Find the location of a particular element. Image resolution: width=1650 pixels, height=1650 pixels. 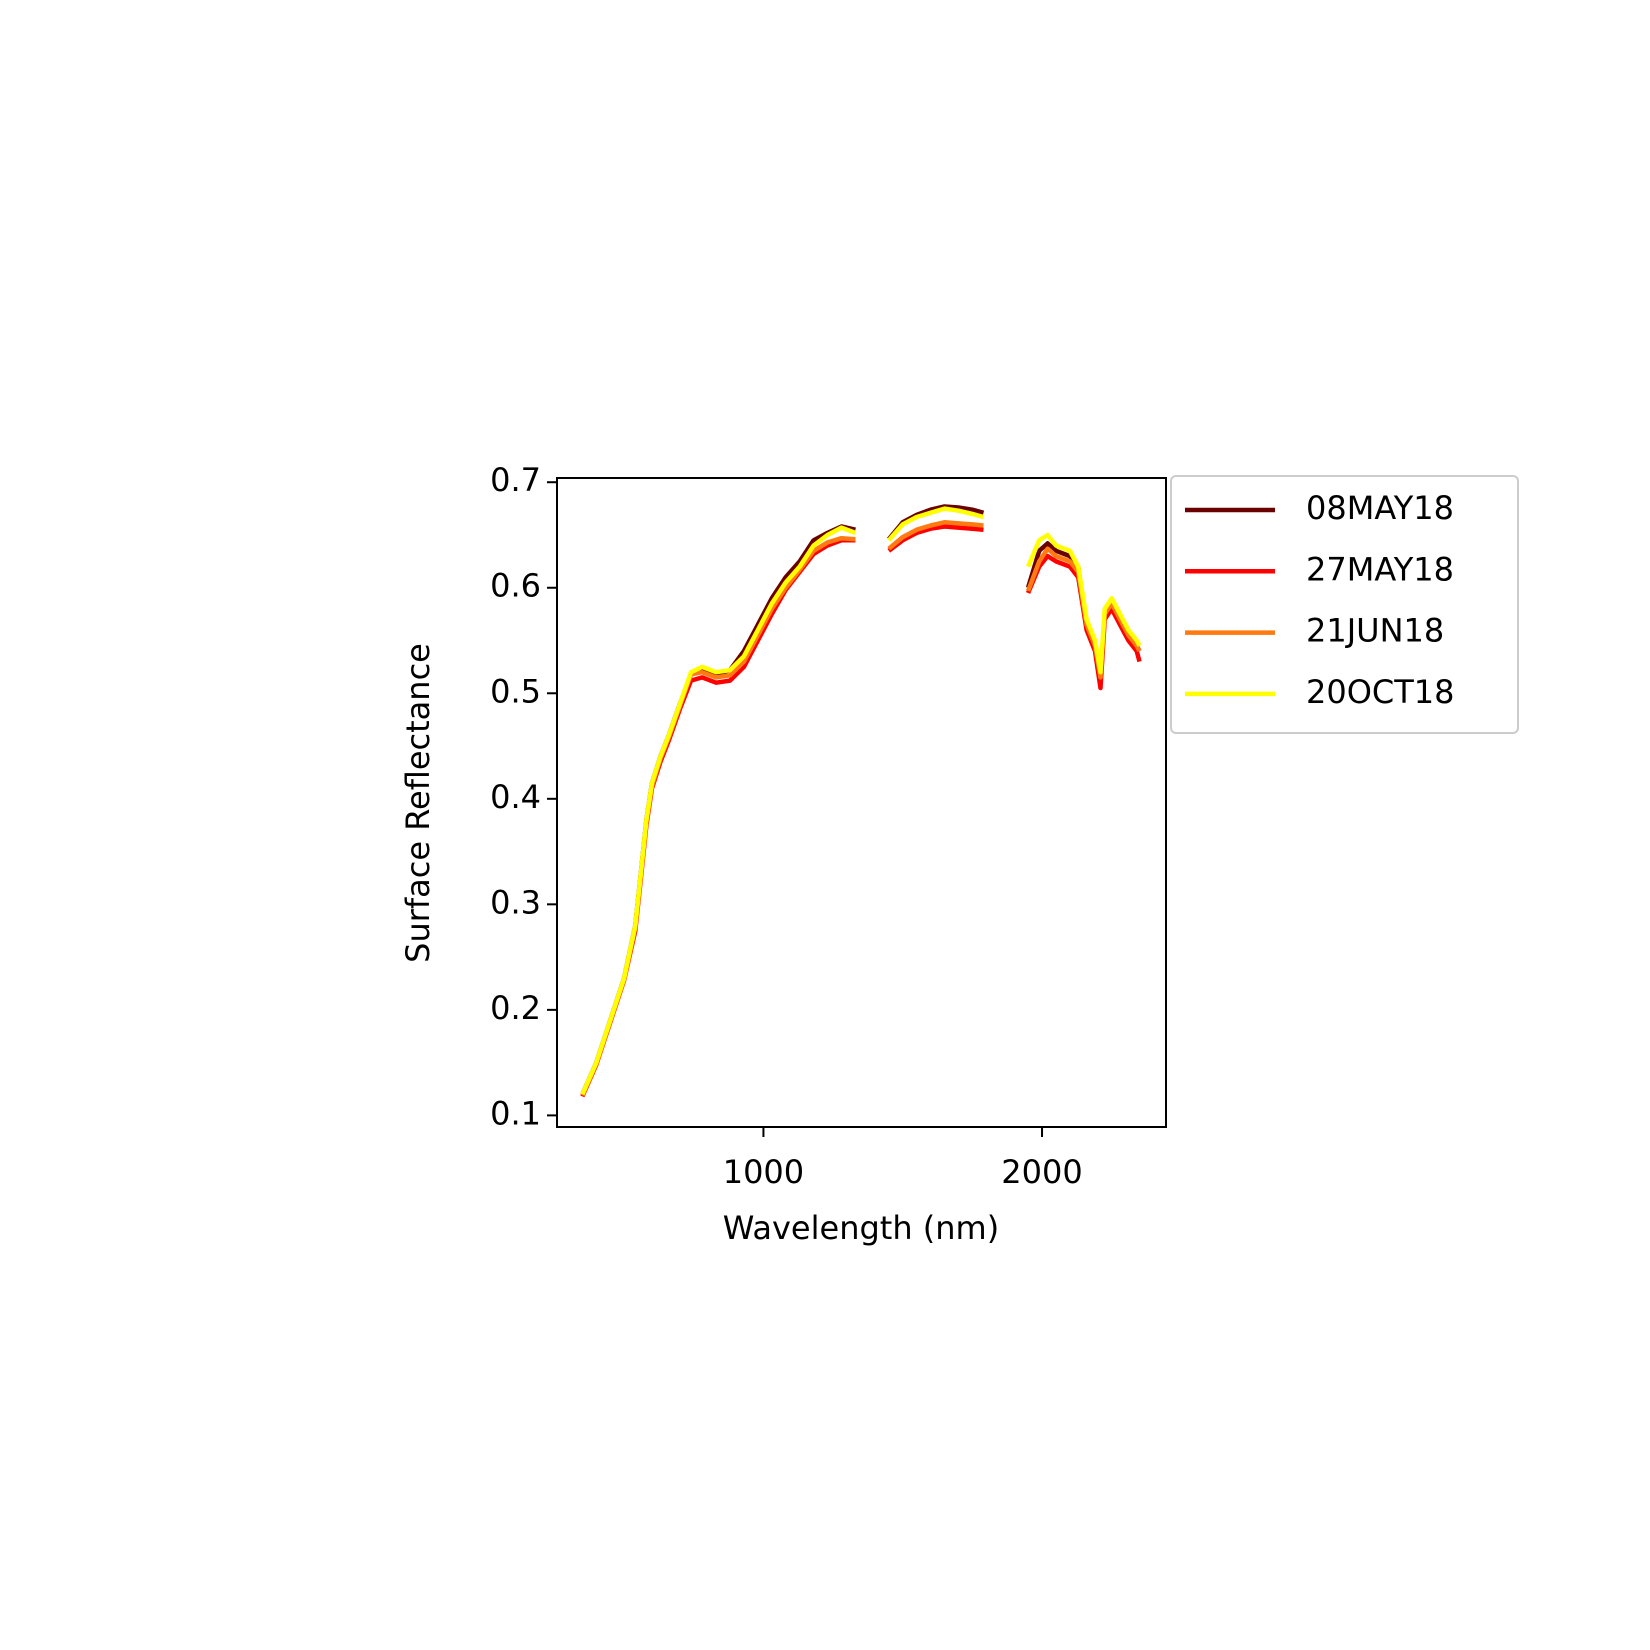

legend-label: 20OCT18 is located at coordinates (1380, 692).